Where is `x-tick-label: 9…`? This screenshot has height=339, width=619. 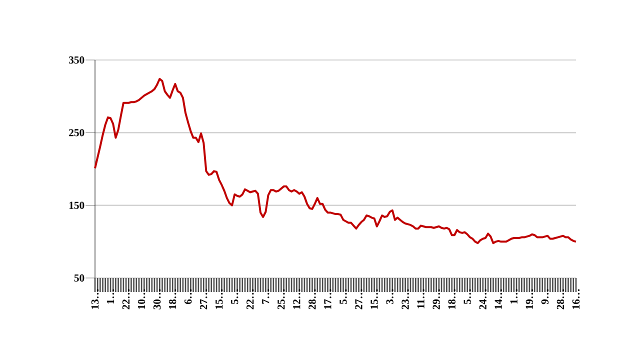 x-tick-label: 9… is located at coordinates (545, 296).